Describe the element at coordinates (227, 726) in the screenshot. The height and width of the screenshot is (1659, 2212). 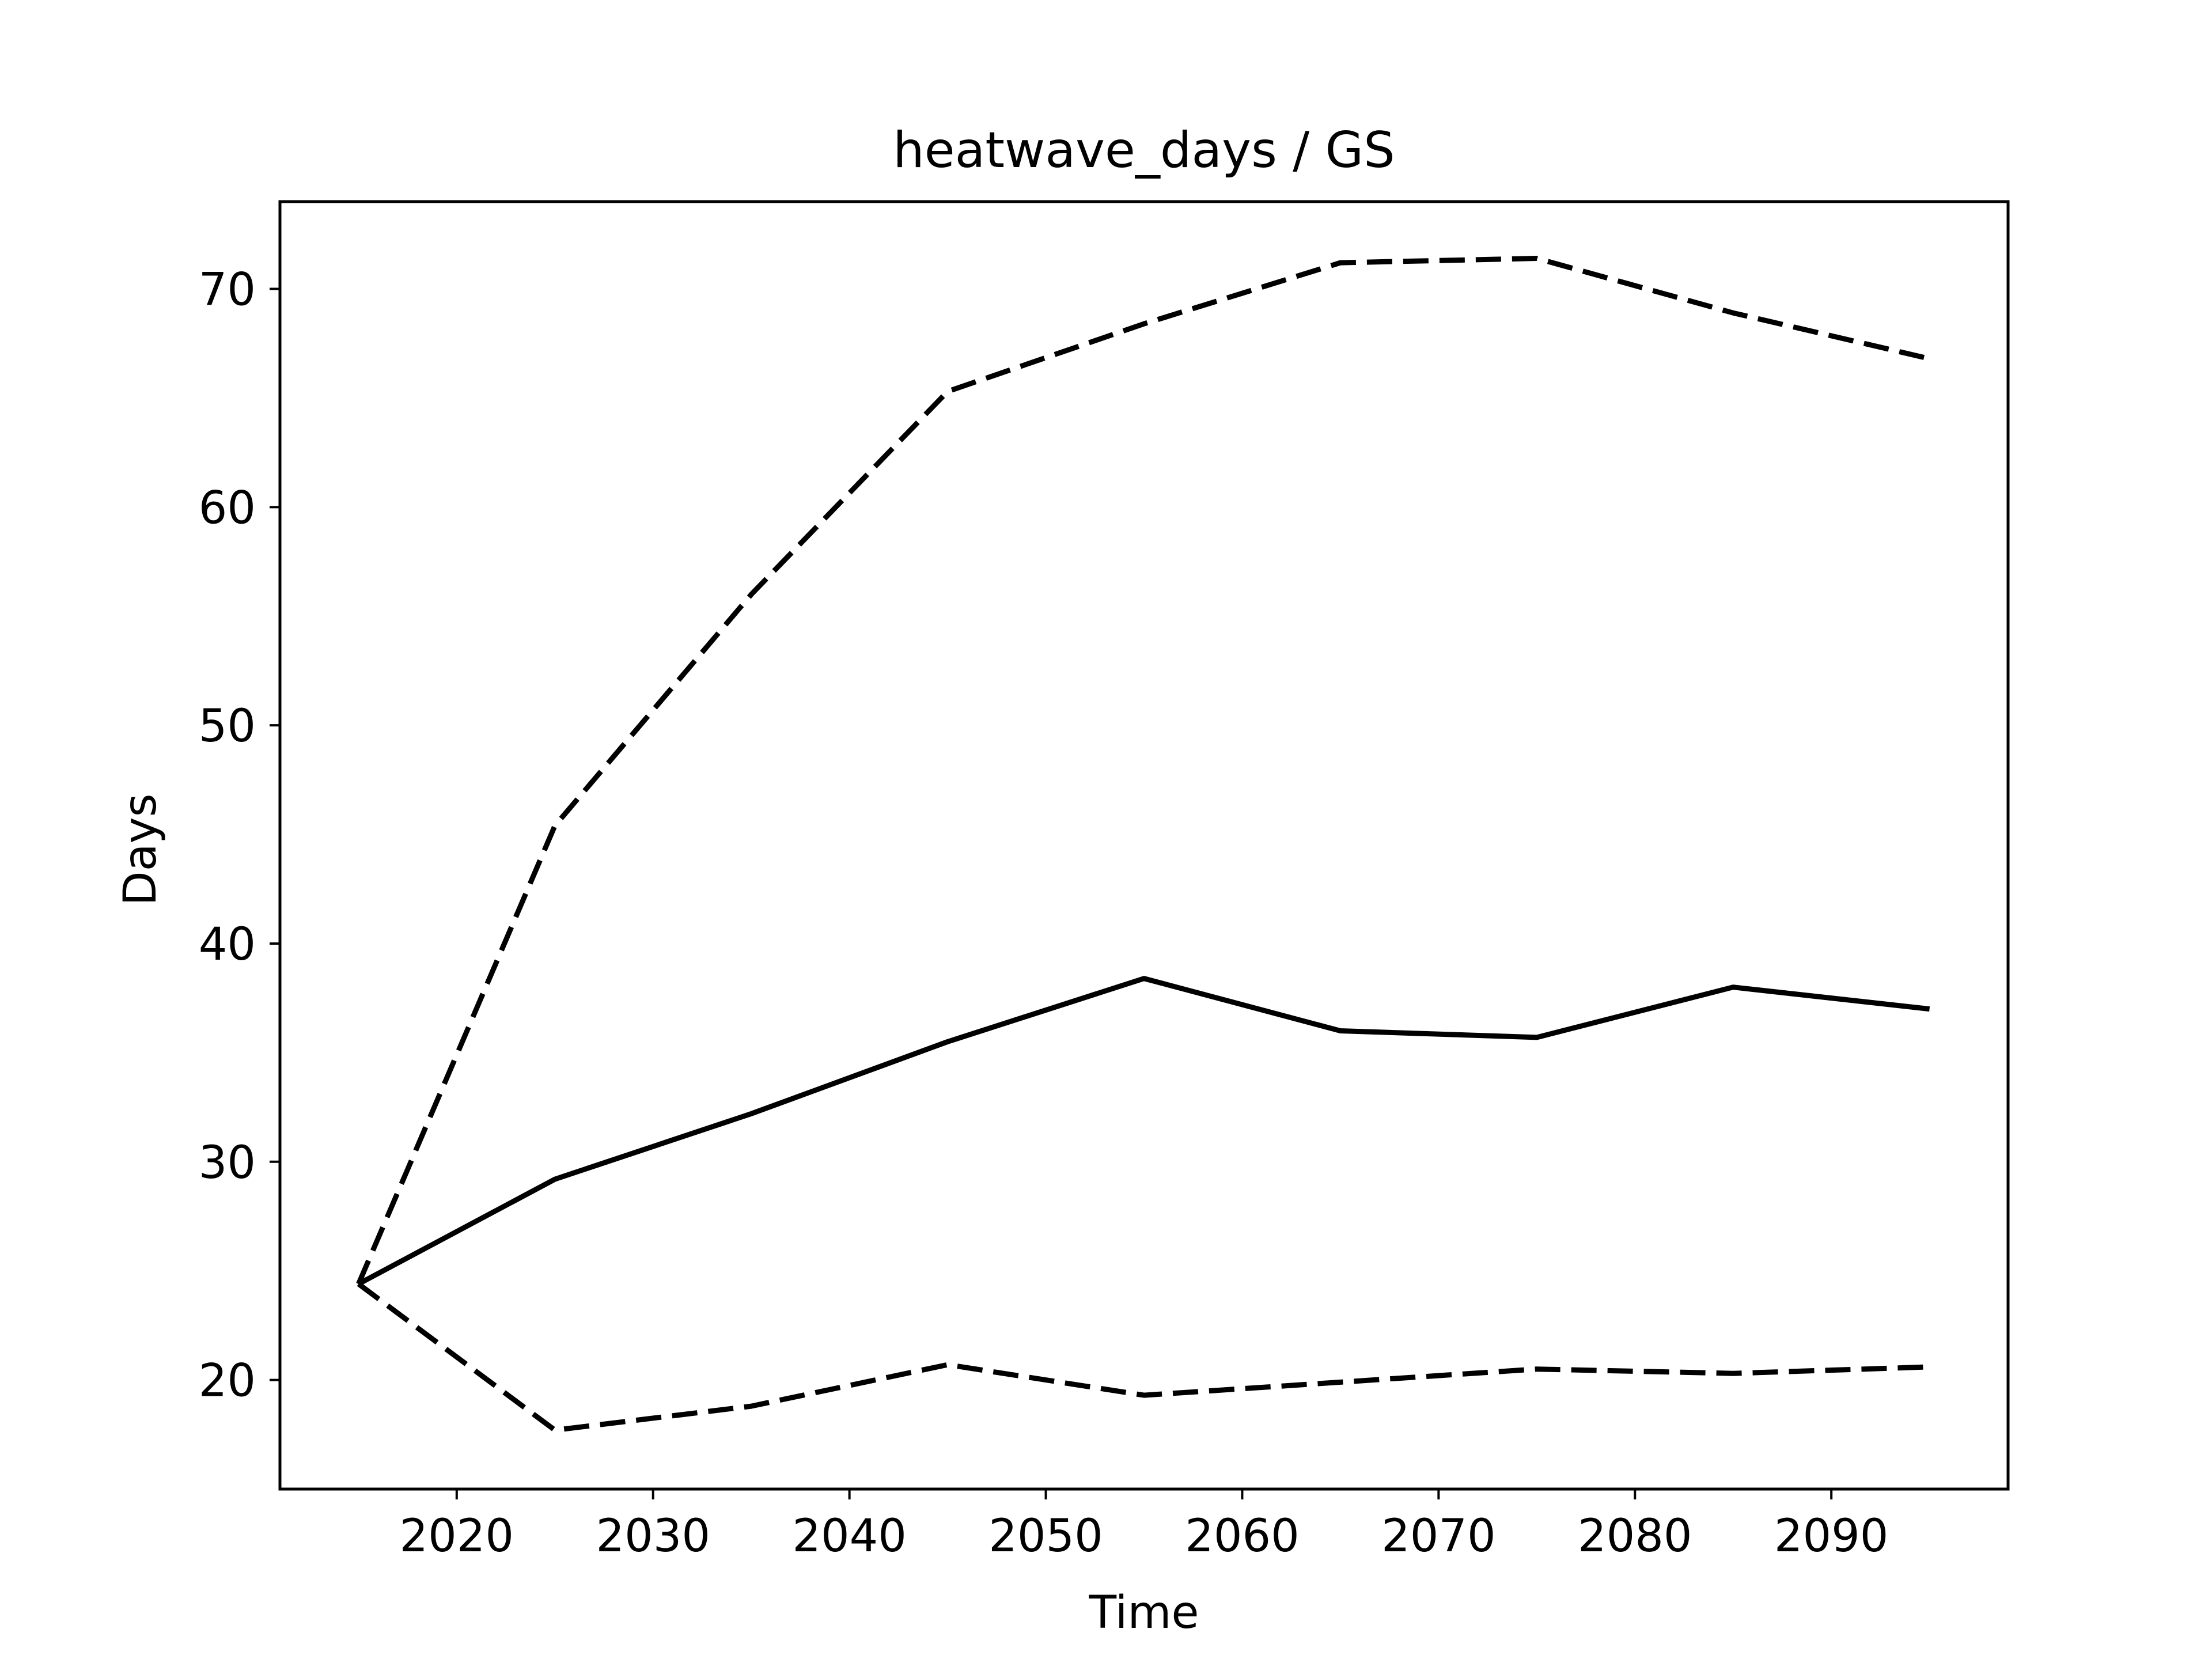
I see `y-tick-label-50: 50` at that location.